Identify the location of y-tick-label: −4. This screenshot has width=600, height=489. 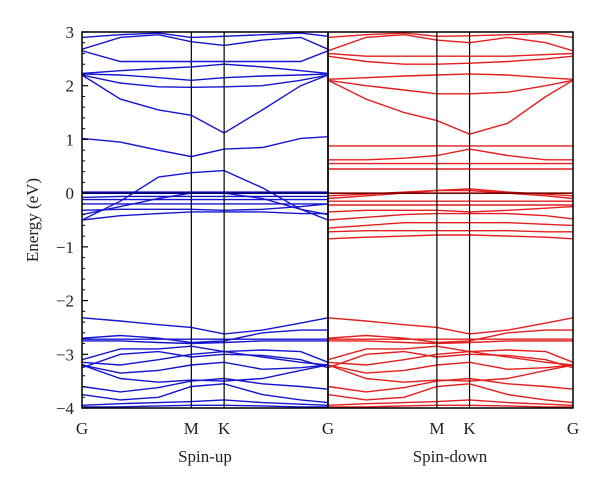
(65, 408).